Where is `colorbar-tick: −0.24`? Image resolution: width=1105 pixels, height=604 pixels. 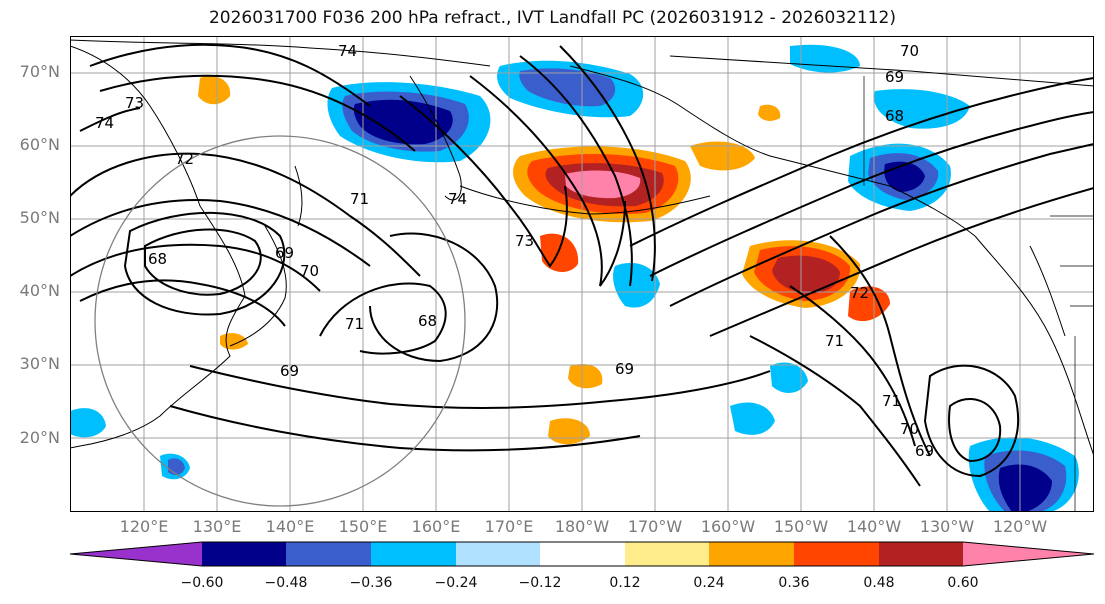 colorbar-tick: −0.24 is located at coordinates (456, 583).